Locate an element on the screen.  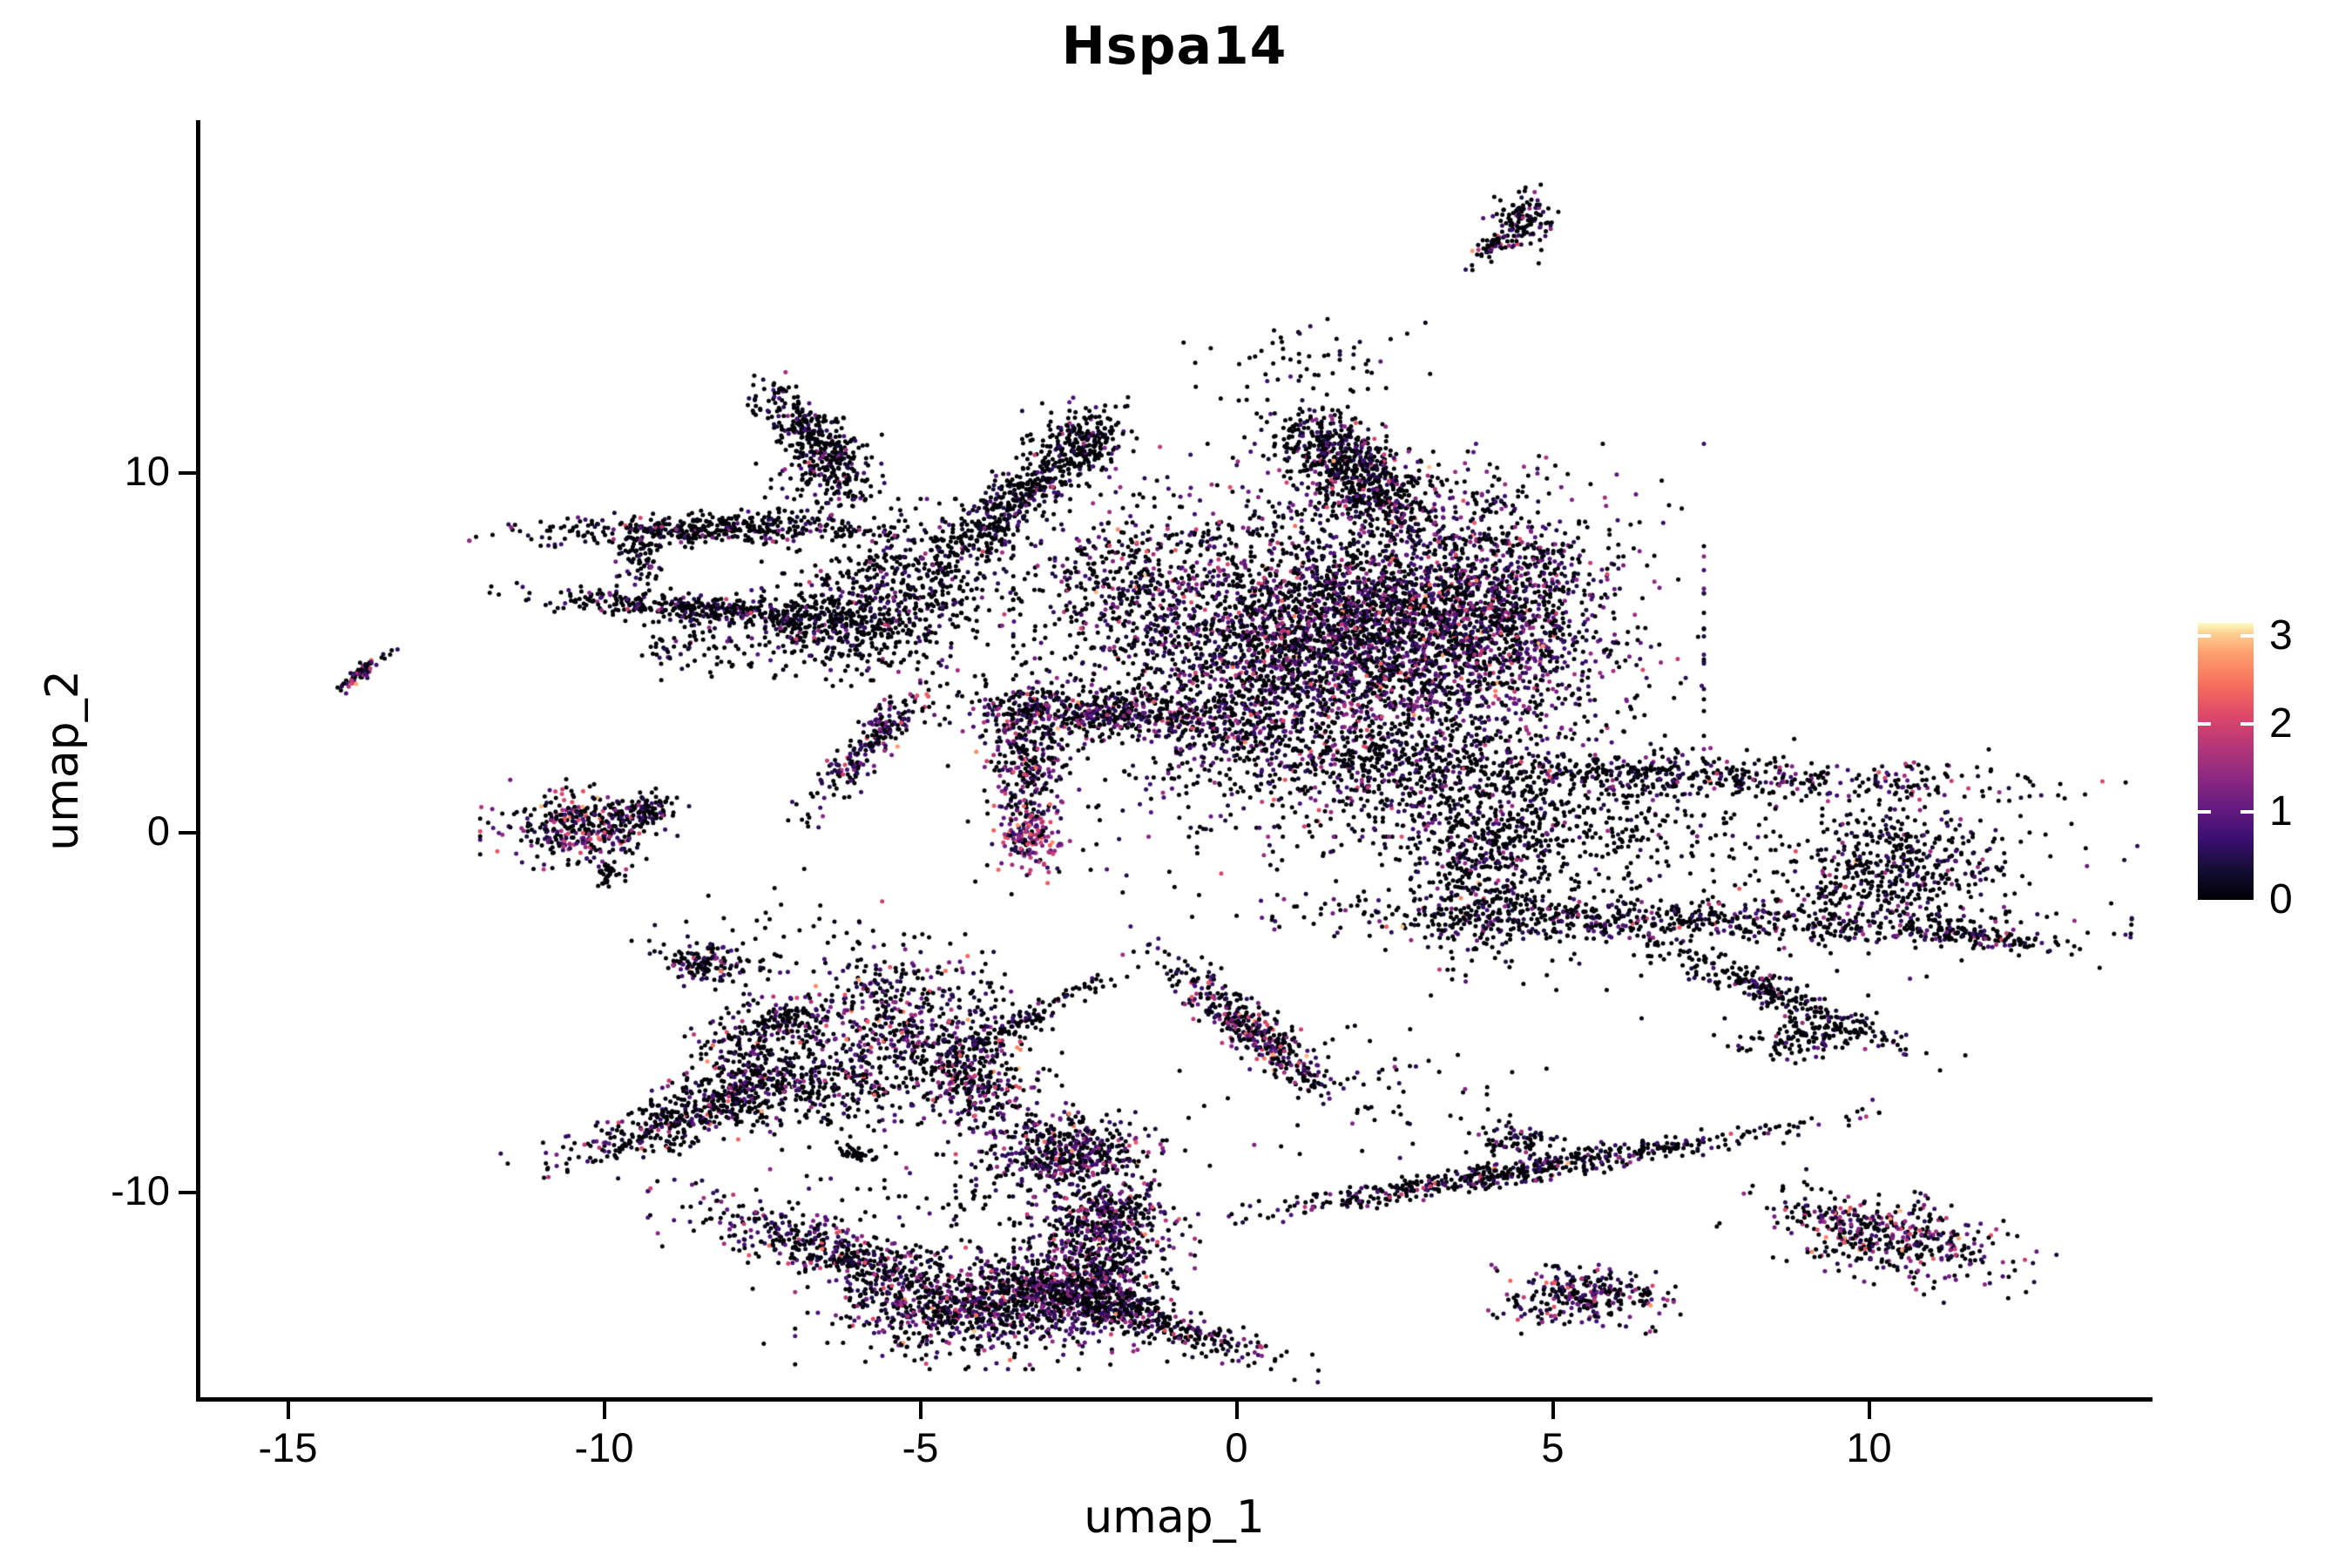
y-axis-title: umap_2 is located at coordinates (63, 761).